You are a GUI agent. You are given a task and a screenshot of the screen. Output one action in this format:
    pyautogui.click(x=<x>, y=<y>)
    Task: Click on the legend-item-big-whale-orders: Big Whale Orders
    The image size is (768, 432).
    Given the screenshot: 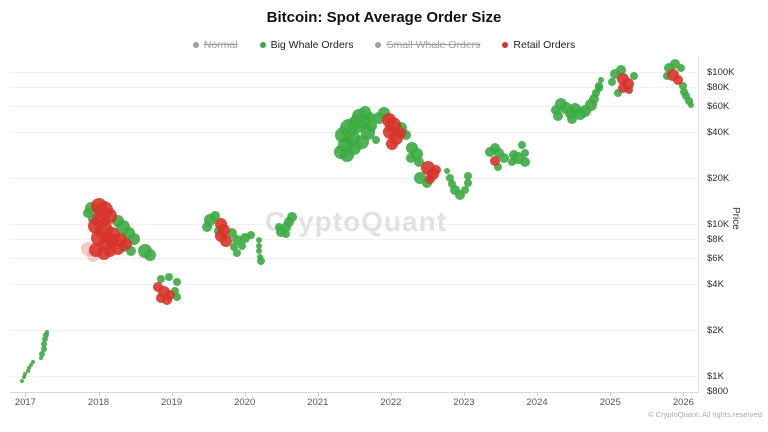 What is the action you would take?
    pyautogui.click(x=306, y=45)
    